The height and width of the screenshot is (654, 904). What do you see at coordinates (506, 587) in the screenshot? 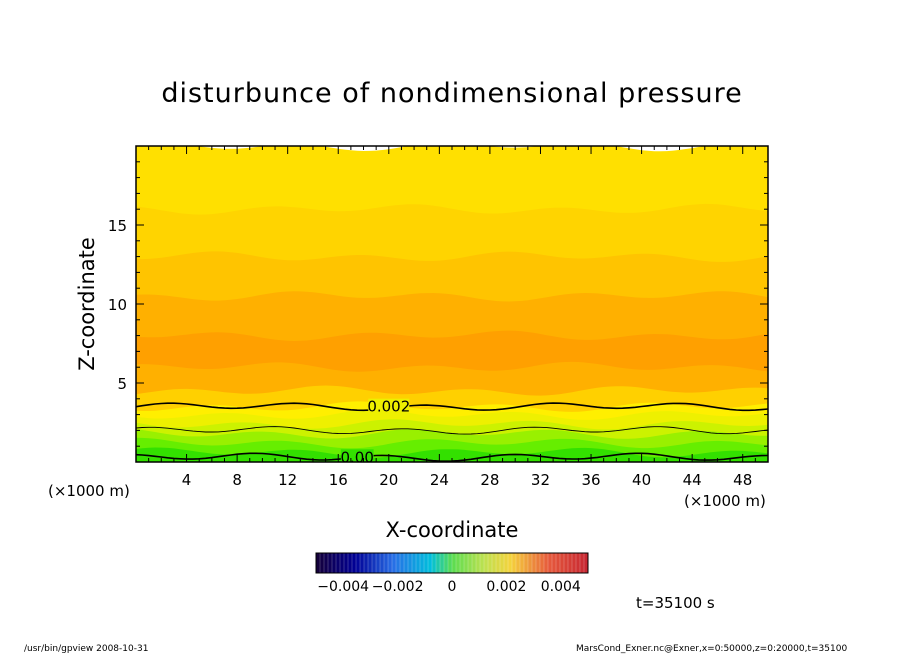
I see `colorbar-label-3: 0.002` at bounding box center [506, 587].